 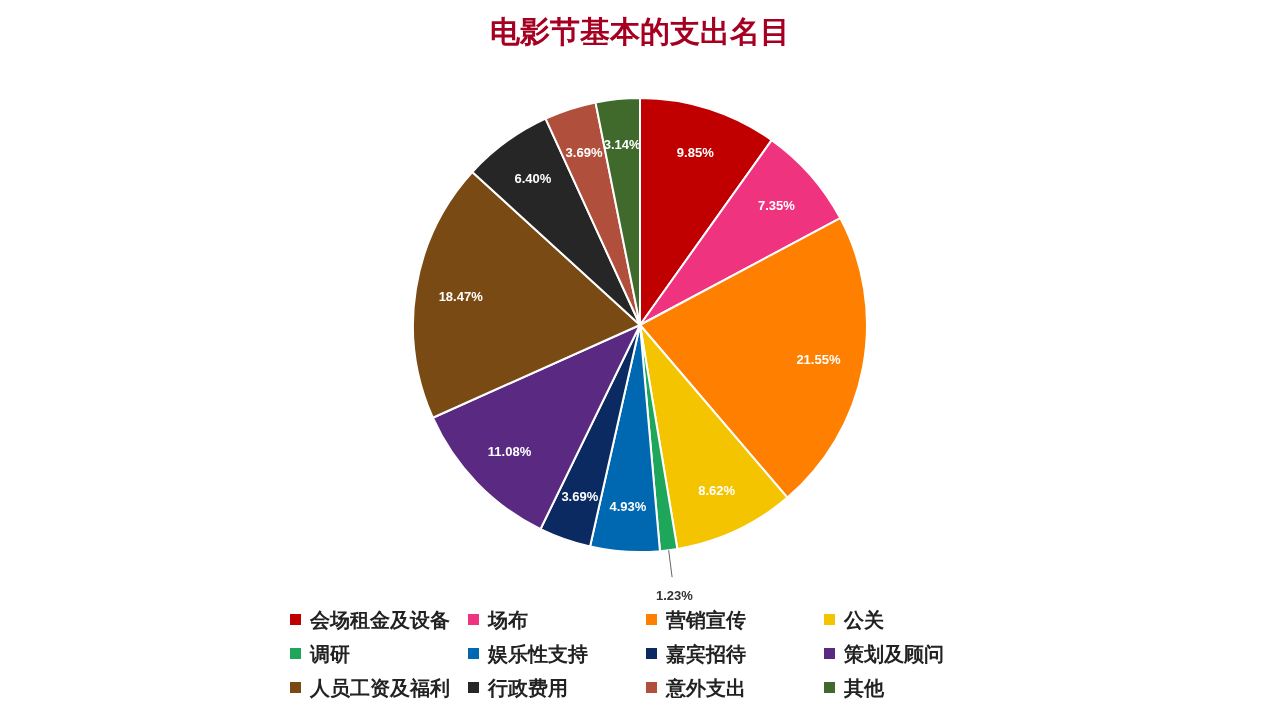 I want to click on legend-label: 人员工资及福利, so click(x=379, y=688).